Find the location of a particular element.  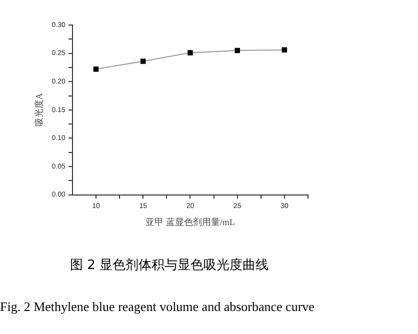

x-axis-title: 亚甲 蓝显色剂用量/mL is located at coordinates (190, 221).